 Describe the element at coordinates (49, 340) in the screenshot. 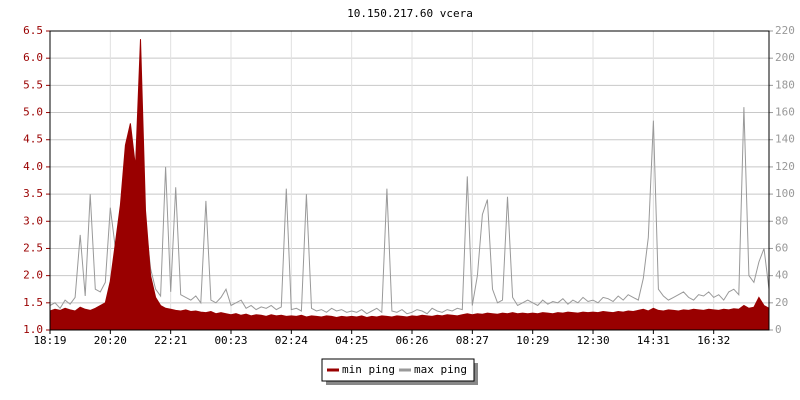

I see `x-tick-label: 18:19` at that location.